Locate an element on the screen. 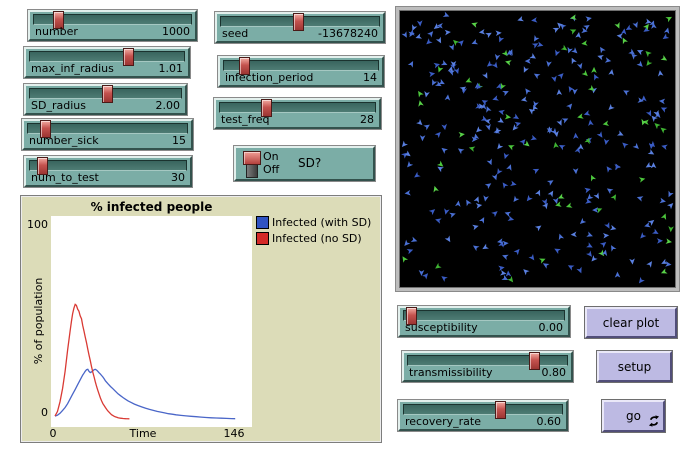  setup-button: setup is located at coordinates (634, 366).